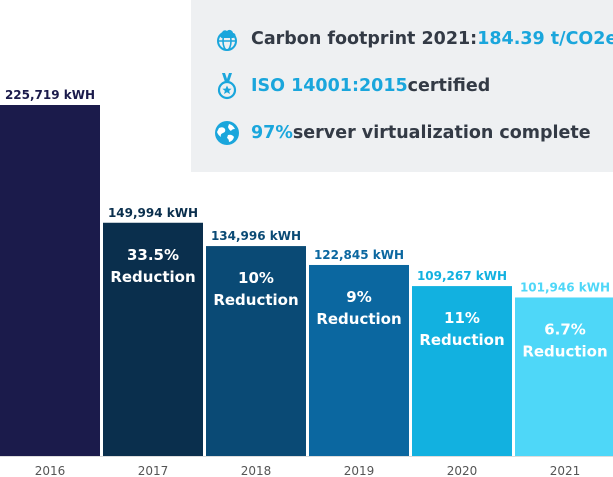 This screenshot has width=613, height=477. I want to click on year-label-2018: 2018, so click(256, 470).